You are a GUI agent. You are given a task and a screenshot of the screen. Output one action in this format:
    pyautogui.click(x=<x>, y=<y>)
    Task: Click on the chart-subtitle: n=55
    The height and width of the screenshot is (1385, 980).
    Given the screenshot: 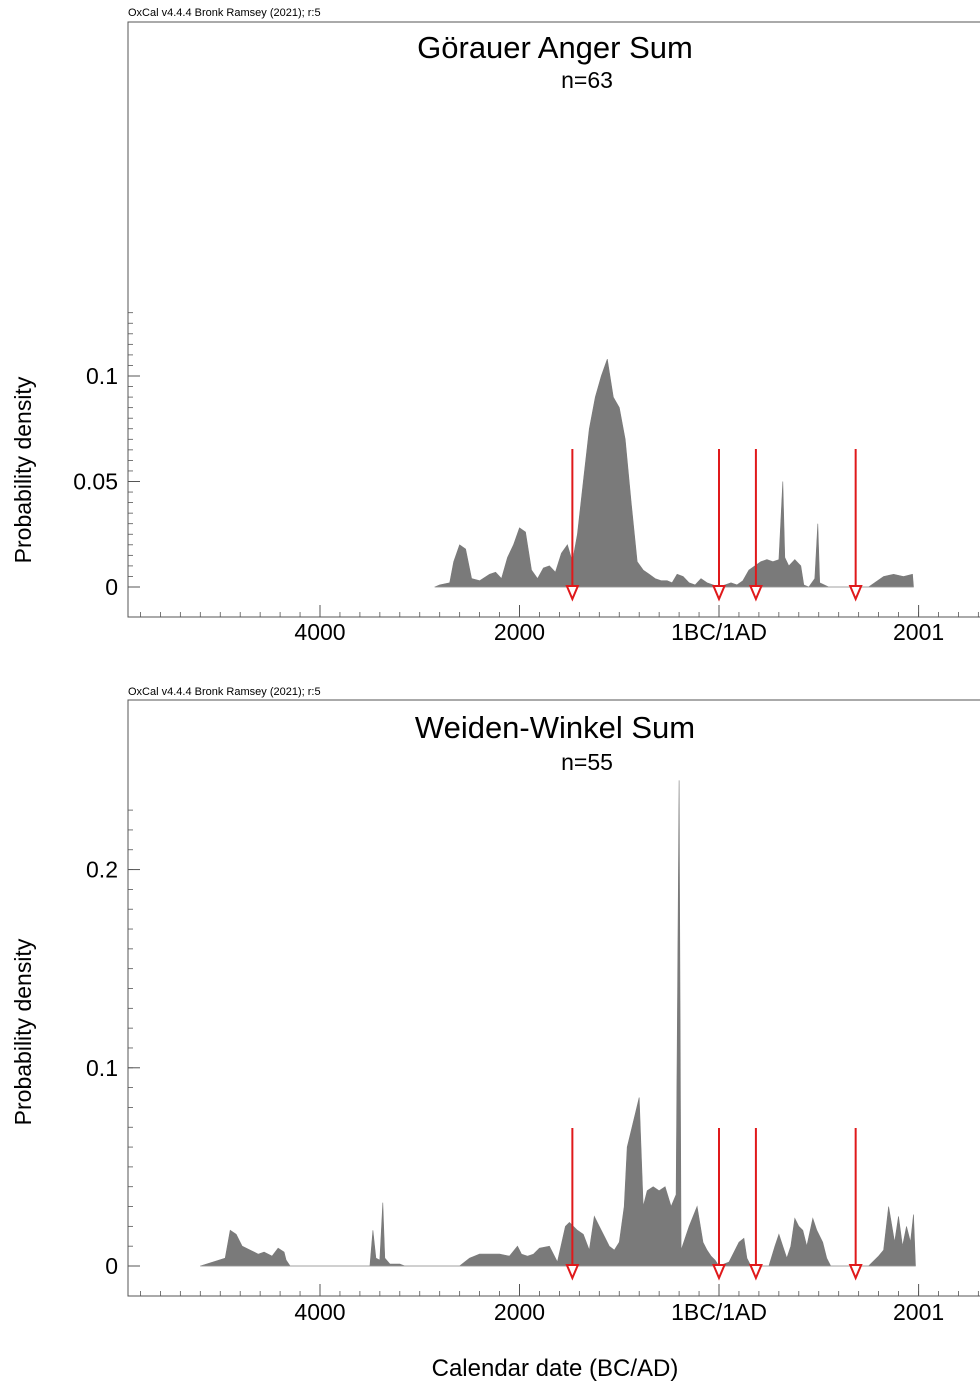 What is the action you would take?
    pyautogui.click(x=587, y=762)
    